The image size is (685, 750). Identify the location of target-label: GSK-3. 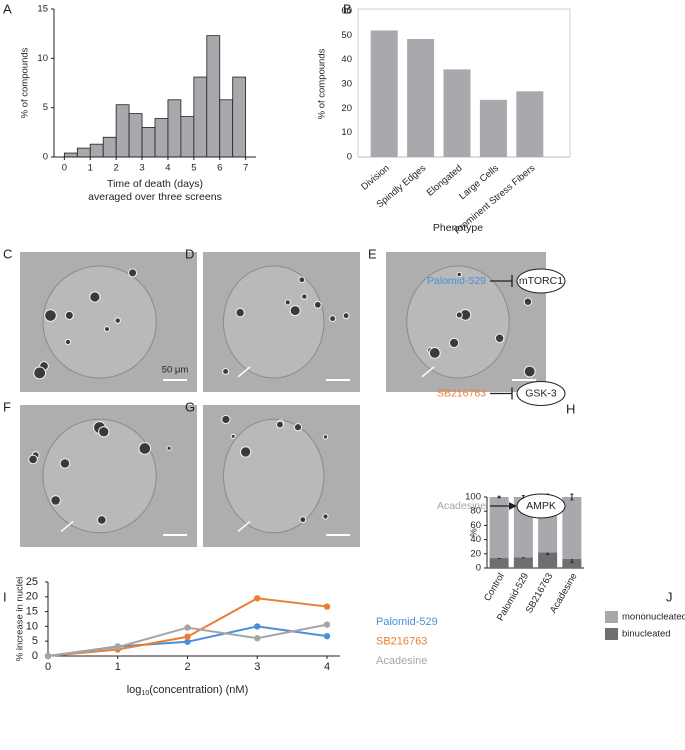
(541, 393).